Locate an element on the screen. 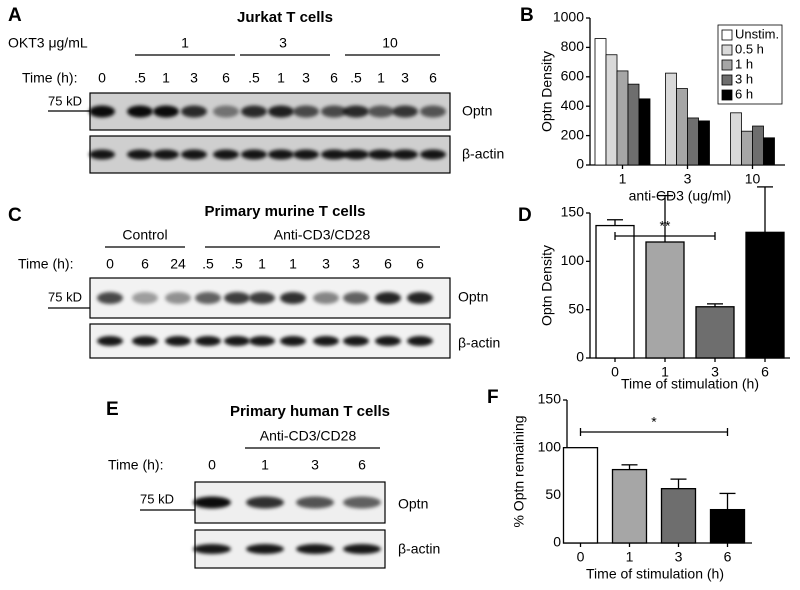  row-label: Optn is located at coordinates (477, 111).